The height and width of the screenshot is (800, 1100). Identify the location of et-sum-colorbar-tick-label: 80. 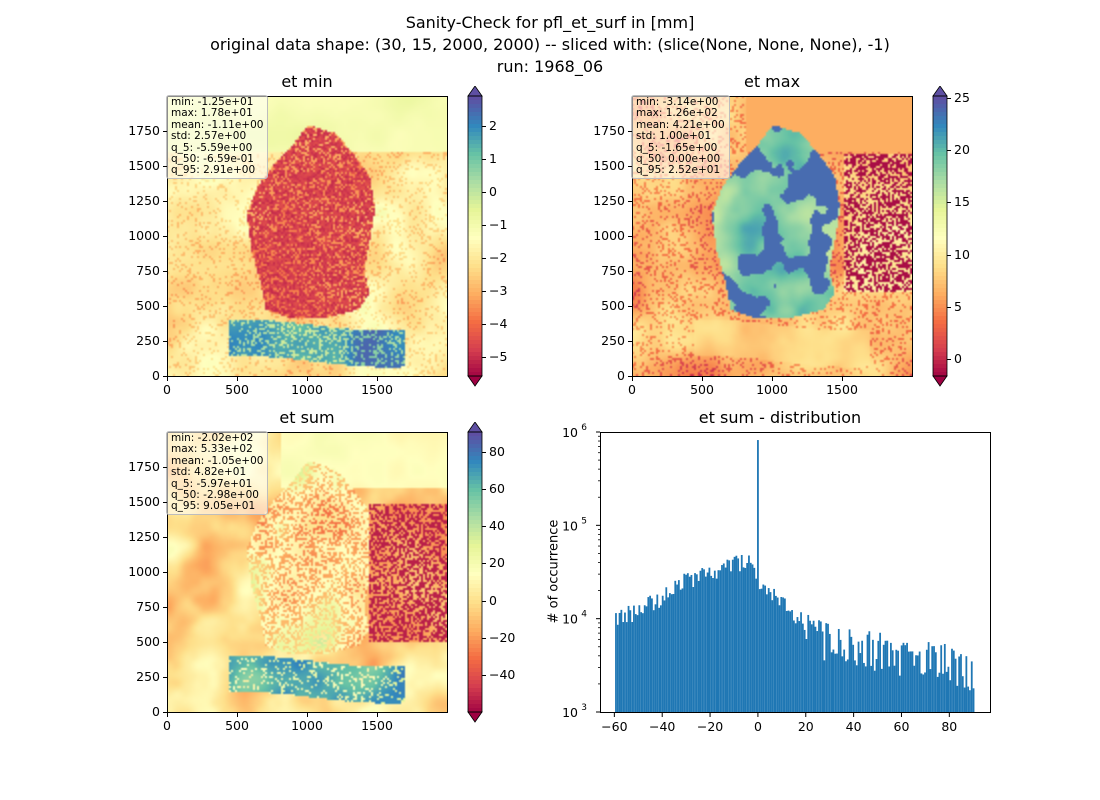
(497, 451).